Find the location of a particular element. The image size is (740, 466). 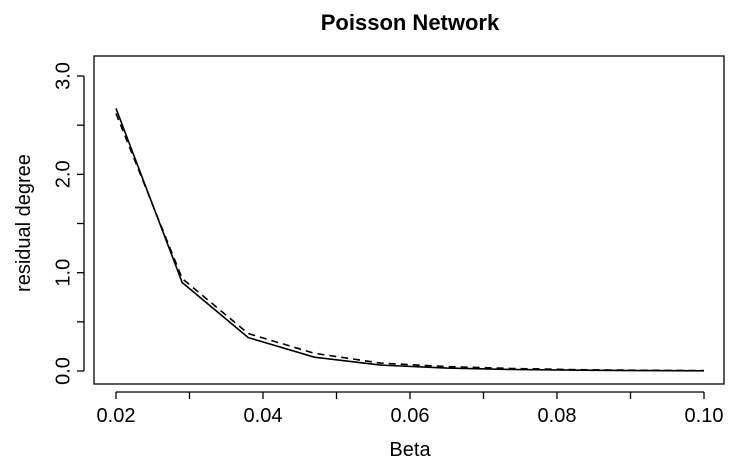

y-tick-label: 2.0 is located at coordinates (63, 174).